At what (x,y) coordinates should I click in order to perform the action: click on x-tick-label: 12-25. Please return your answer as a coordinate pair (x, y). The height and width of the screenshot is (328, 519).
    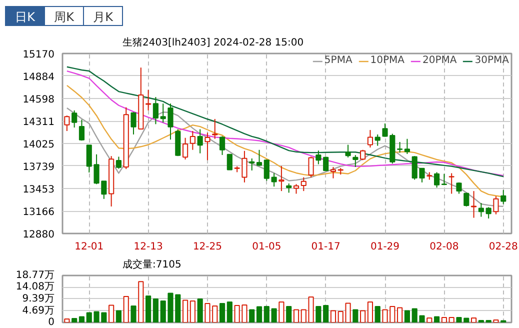
    Looking at the image, I should click on (207, 247).